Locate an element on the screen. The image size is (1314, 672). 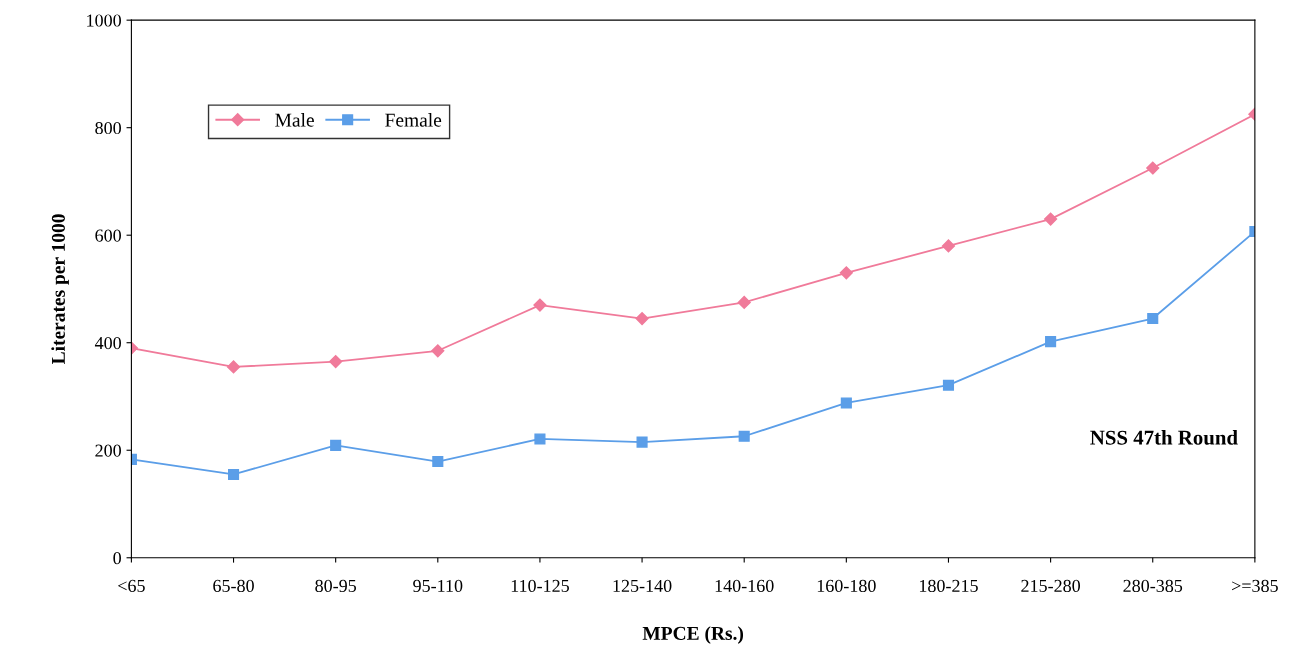
x-tick-label: 180-215 is located at coordinates (948, 585).